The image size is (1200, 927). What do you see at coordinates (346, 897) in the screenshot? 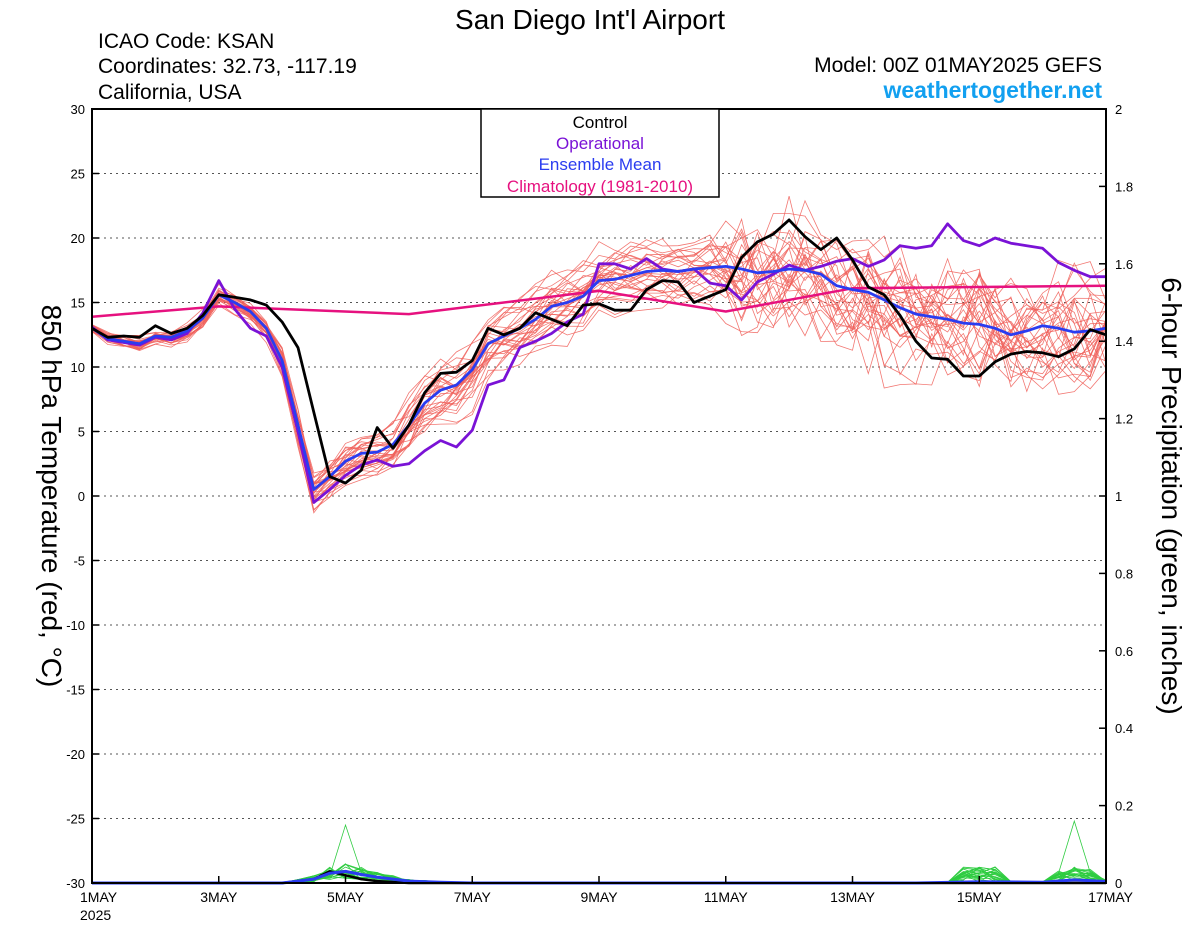
I see `x-tick-label: 5MAY` at bounding box center [346, 897].